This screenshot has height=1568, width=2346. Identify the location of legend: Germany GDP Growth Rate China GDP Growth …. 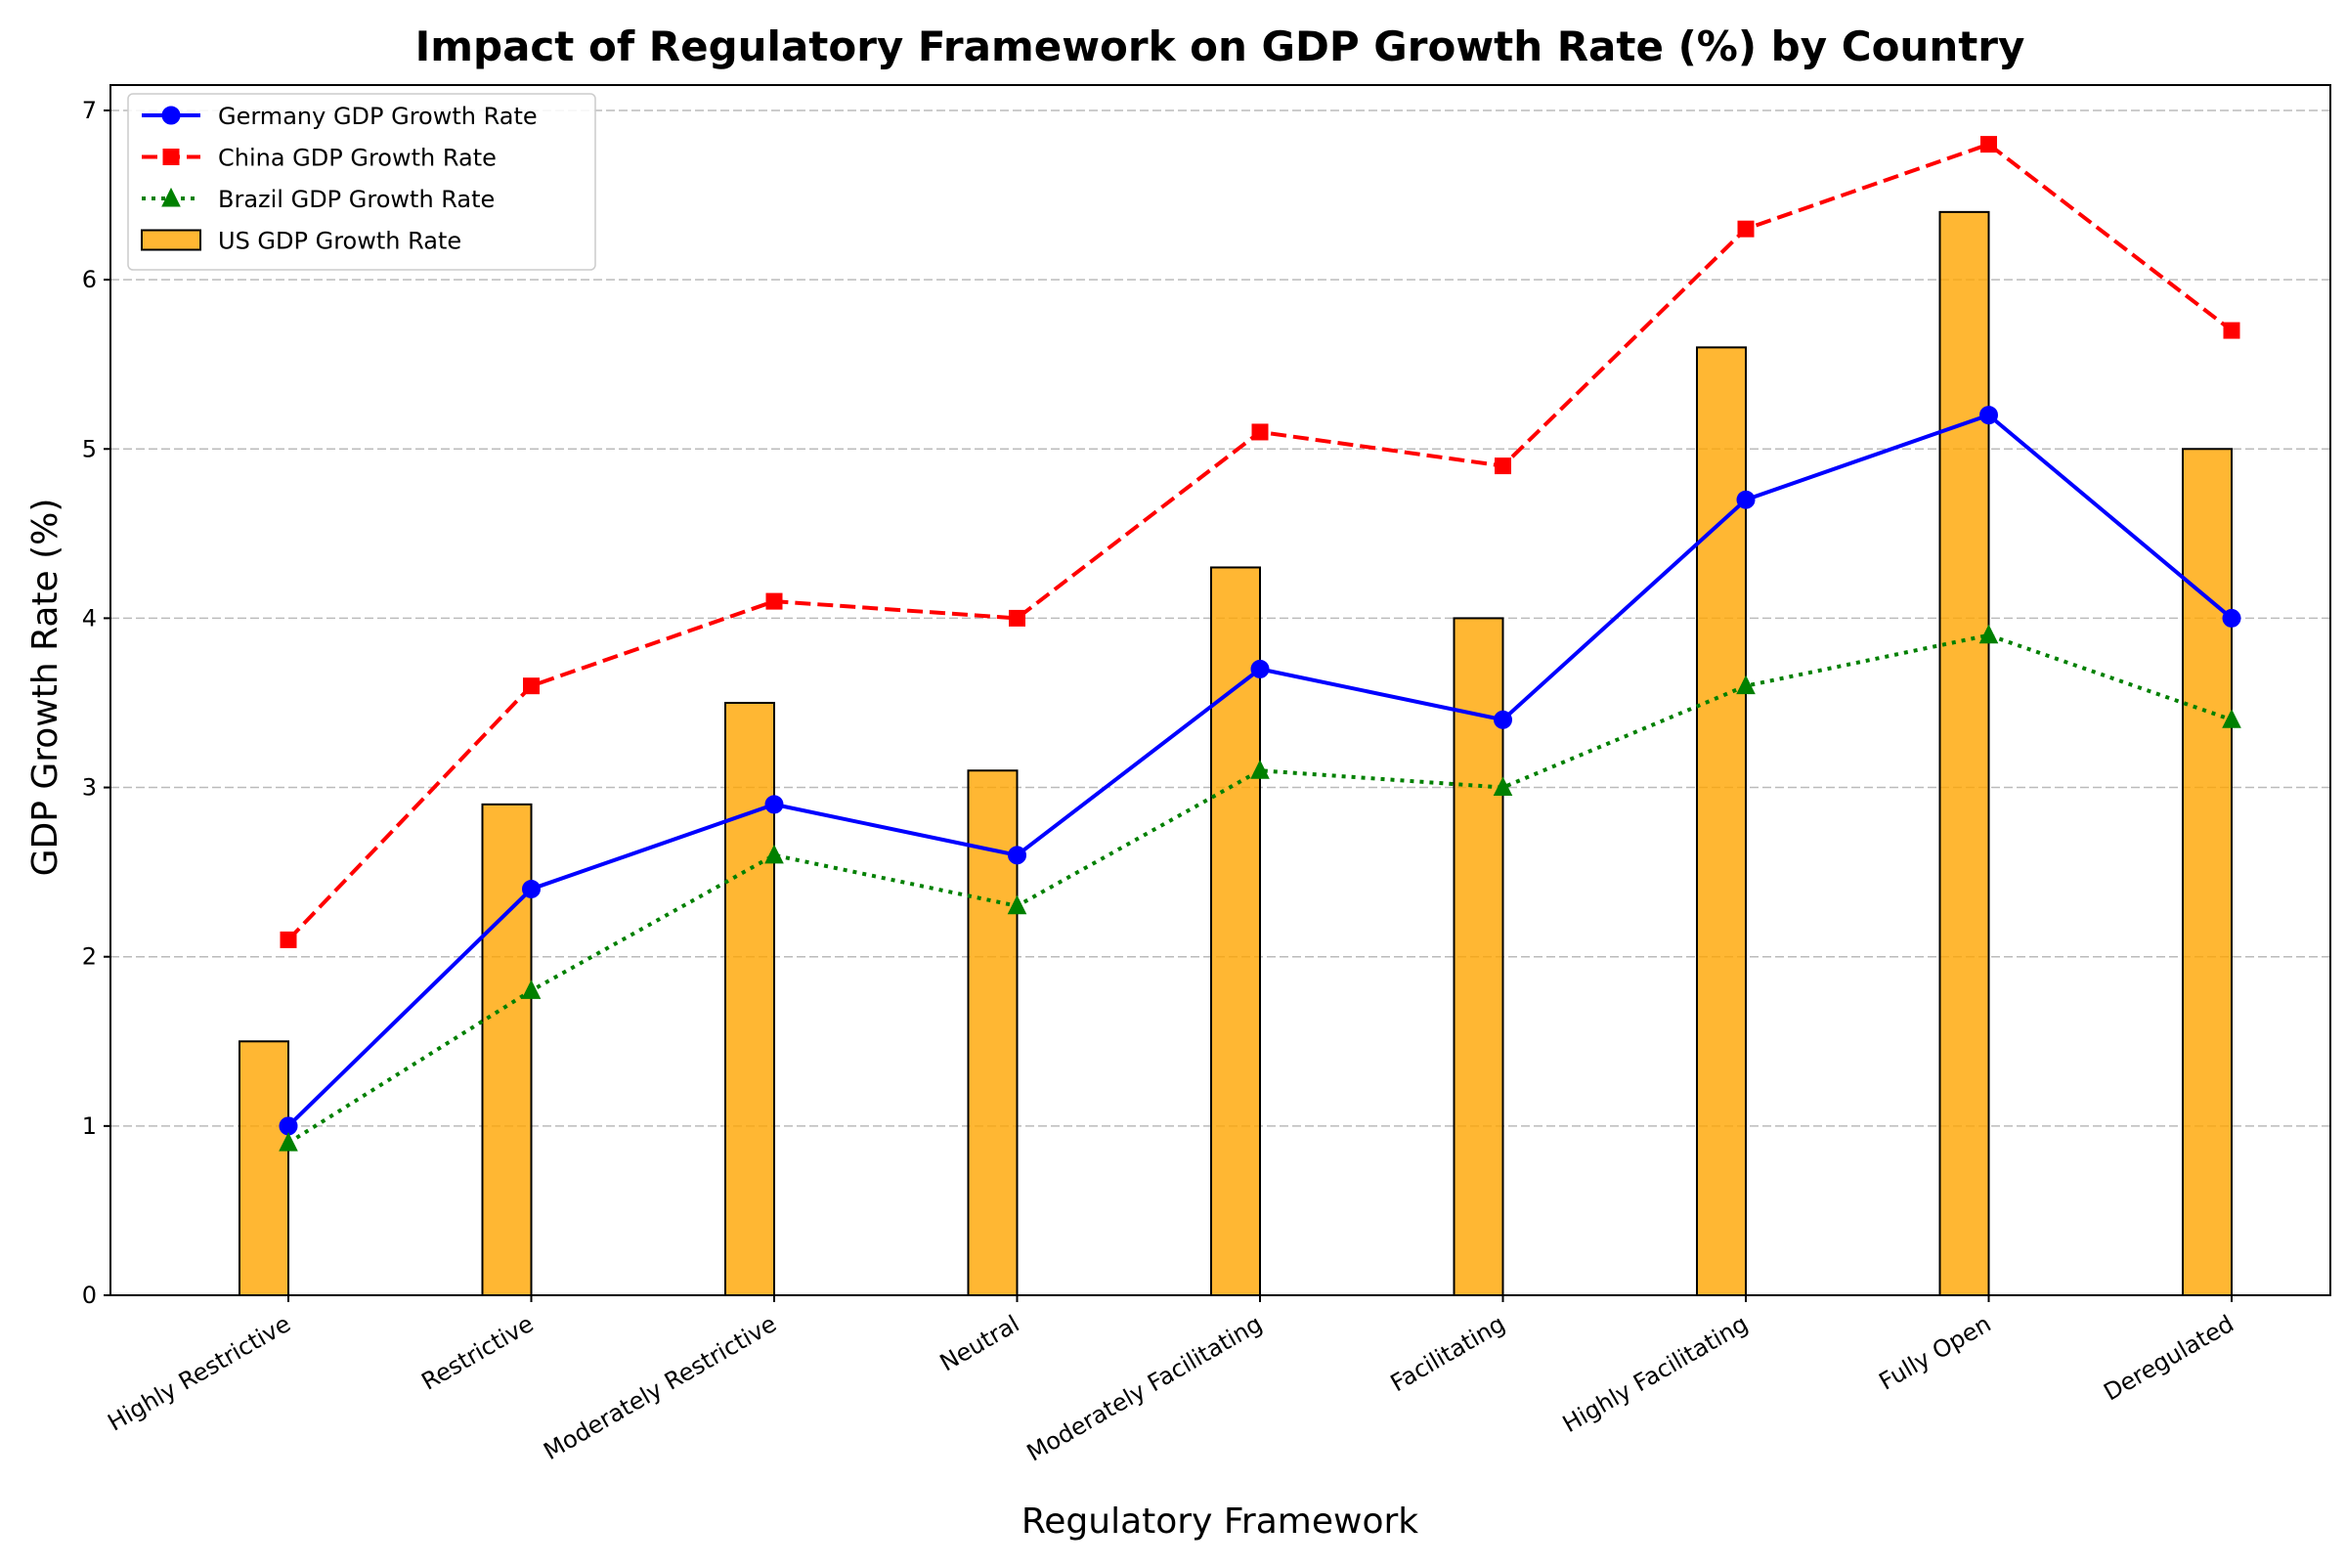
(362, 182).